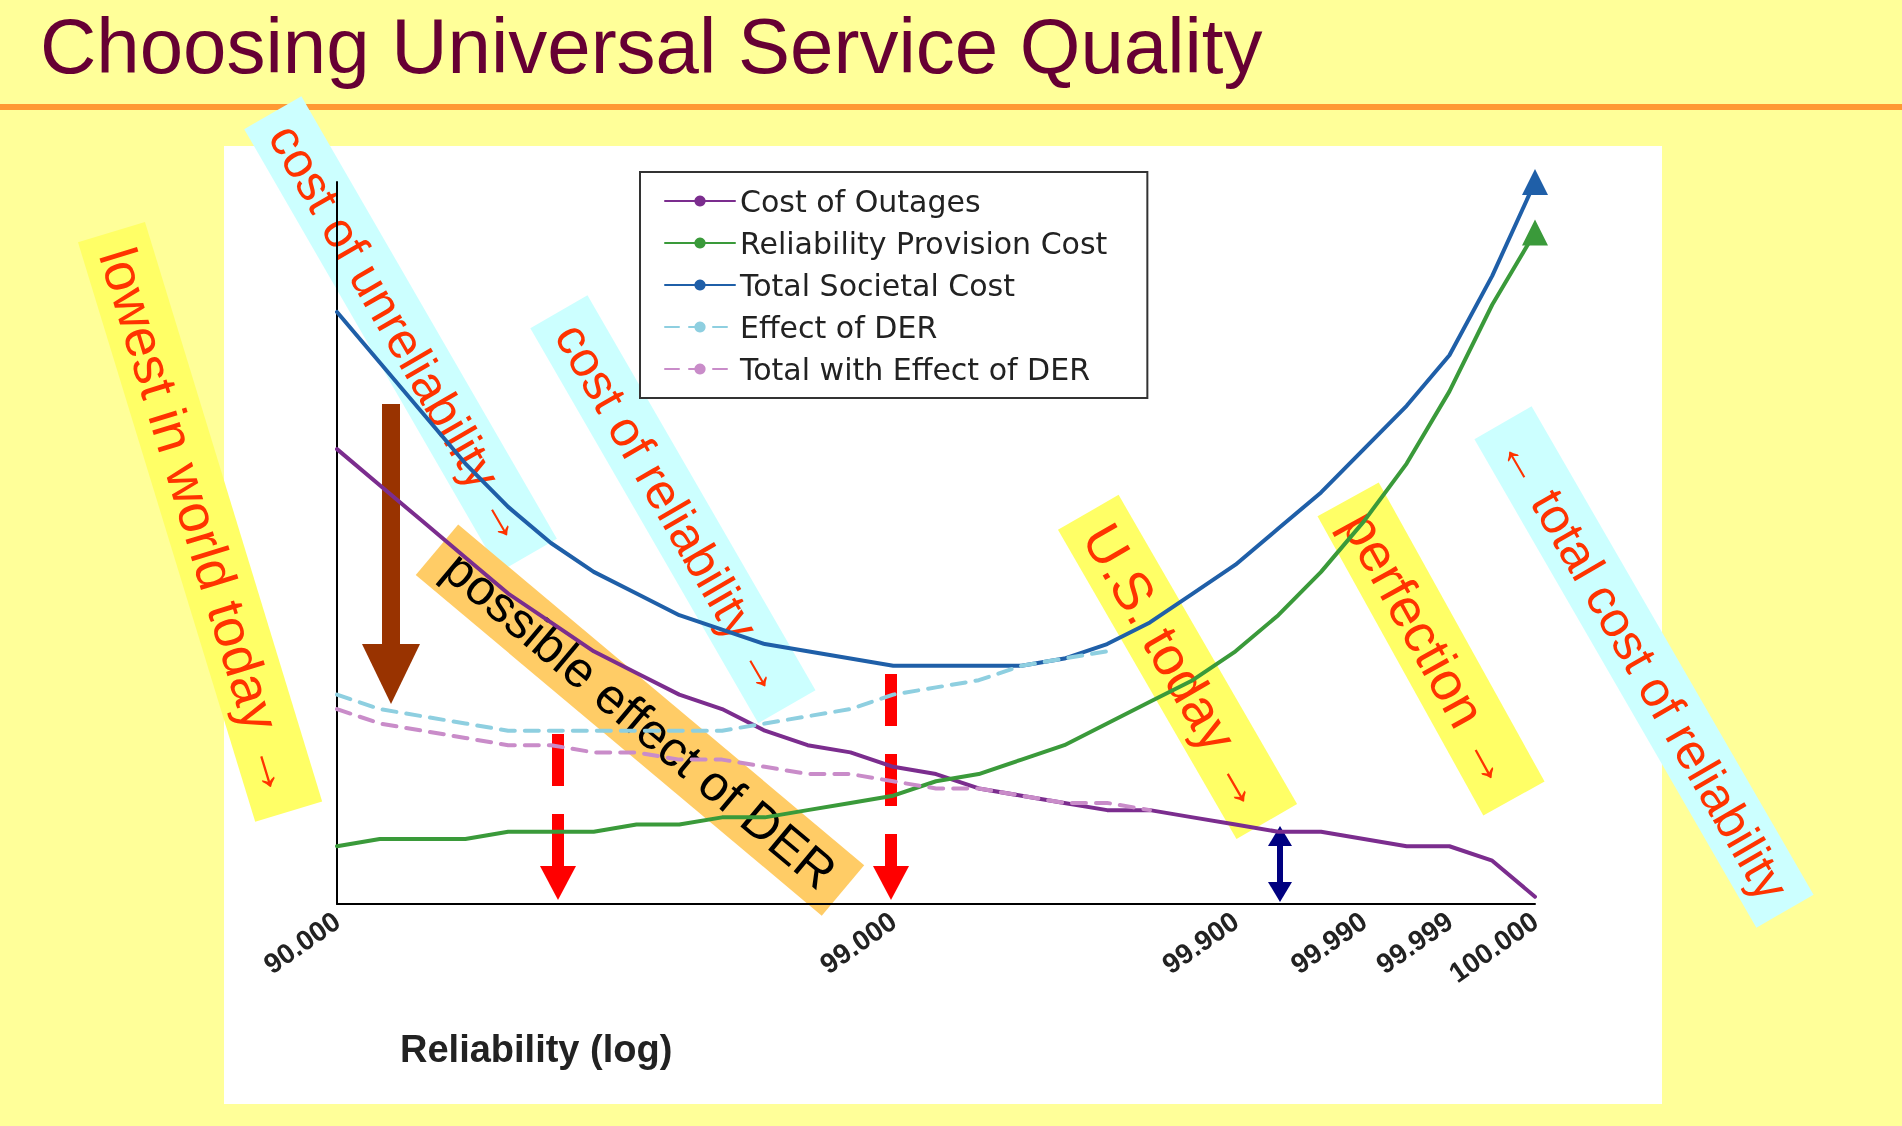 This screenshot has width=1902, height=1126. I want to click on legend-label: Reliability Provision Cost, so click(924, 243).